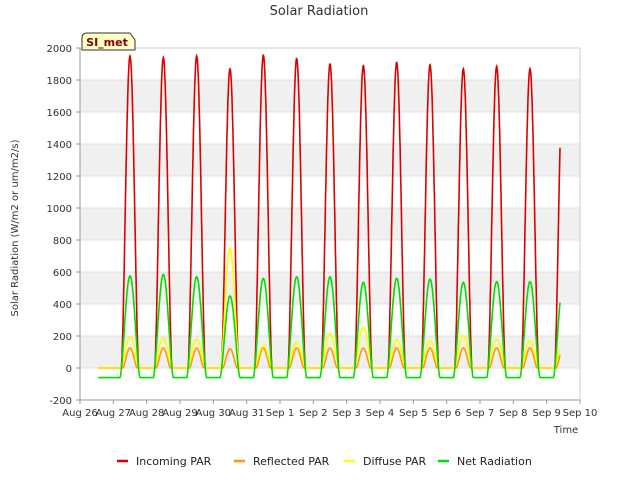 The image size is (640, 480). What do you see at coordinates (346, 413) in the screenshot?
I see `x-tick-label: Sep 3` at bounding box center [346, 413].